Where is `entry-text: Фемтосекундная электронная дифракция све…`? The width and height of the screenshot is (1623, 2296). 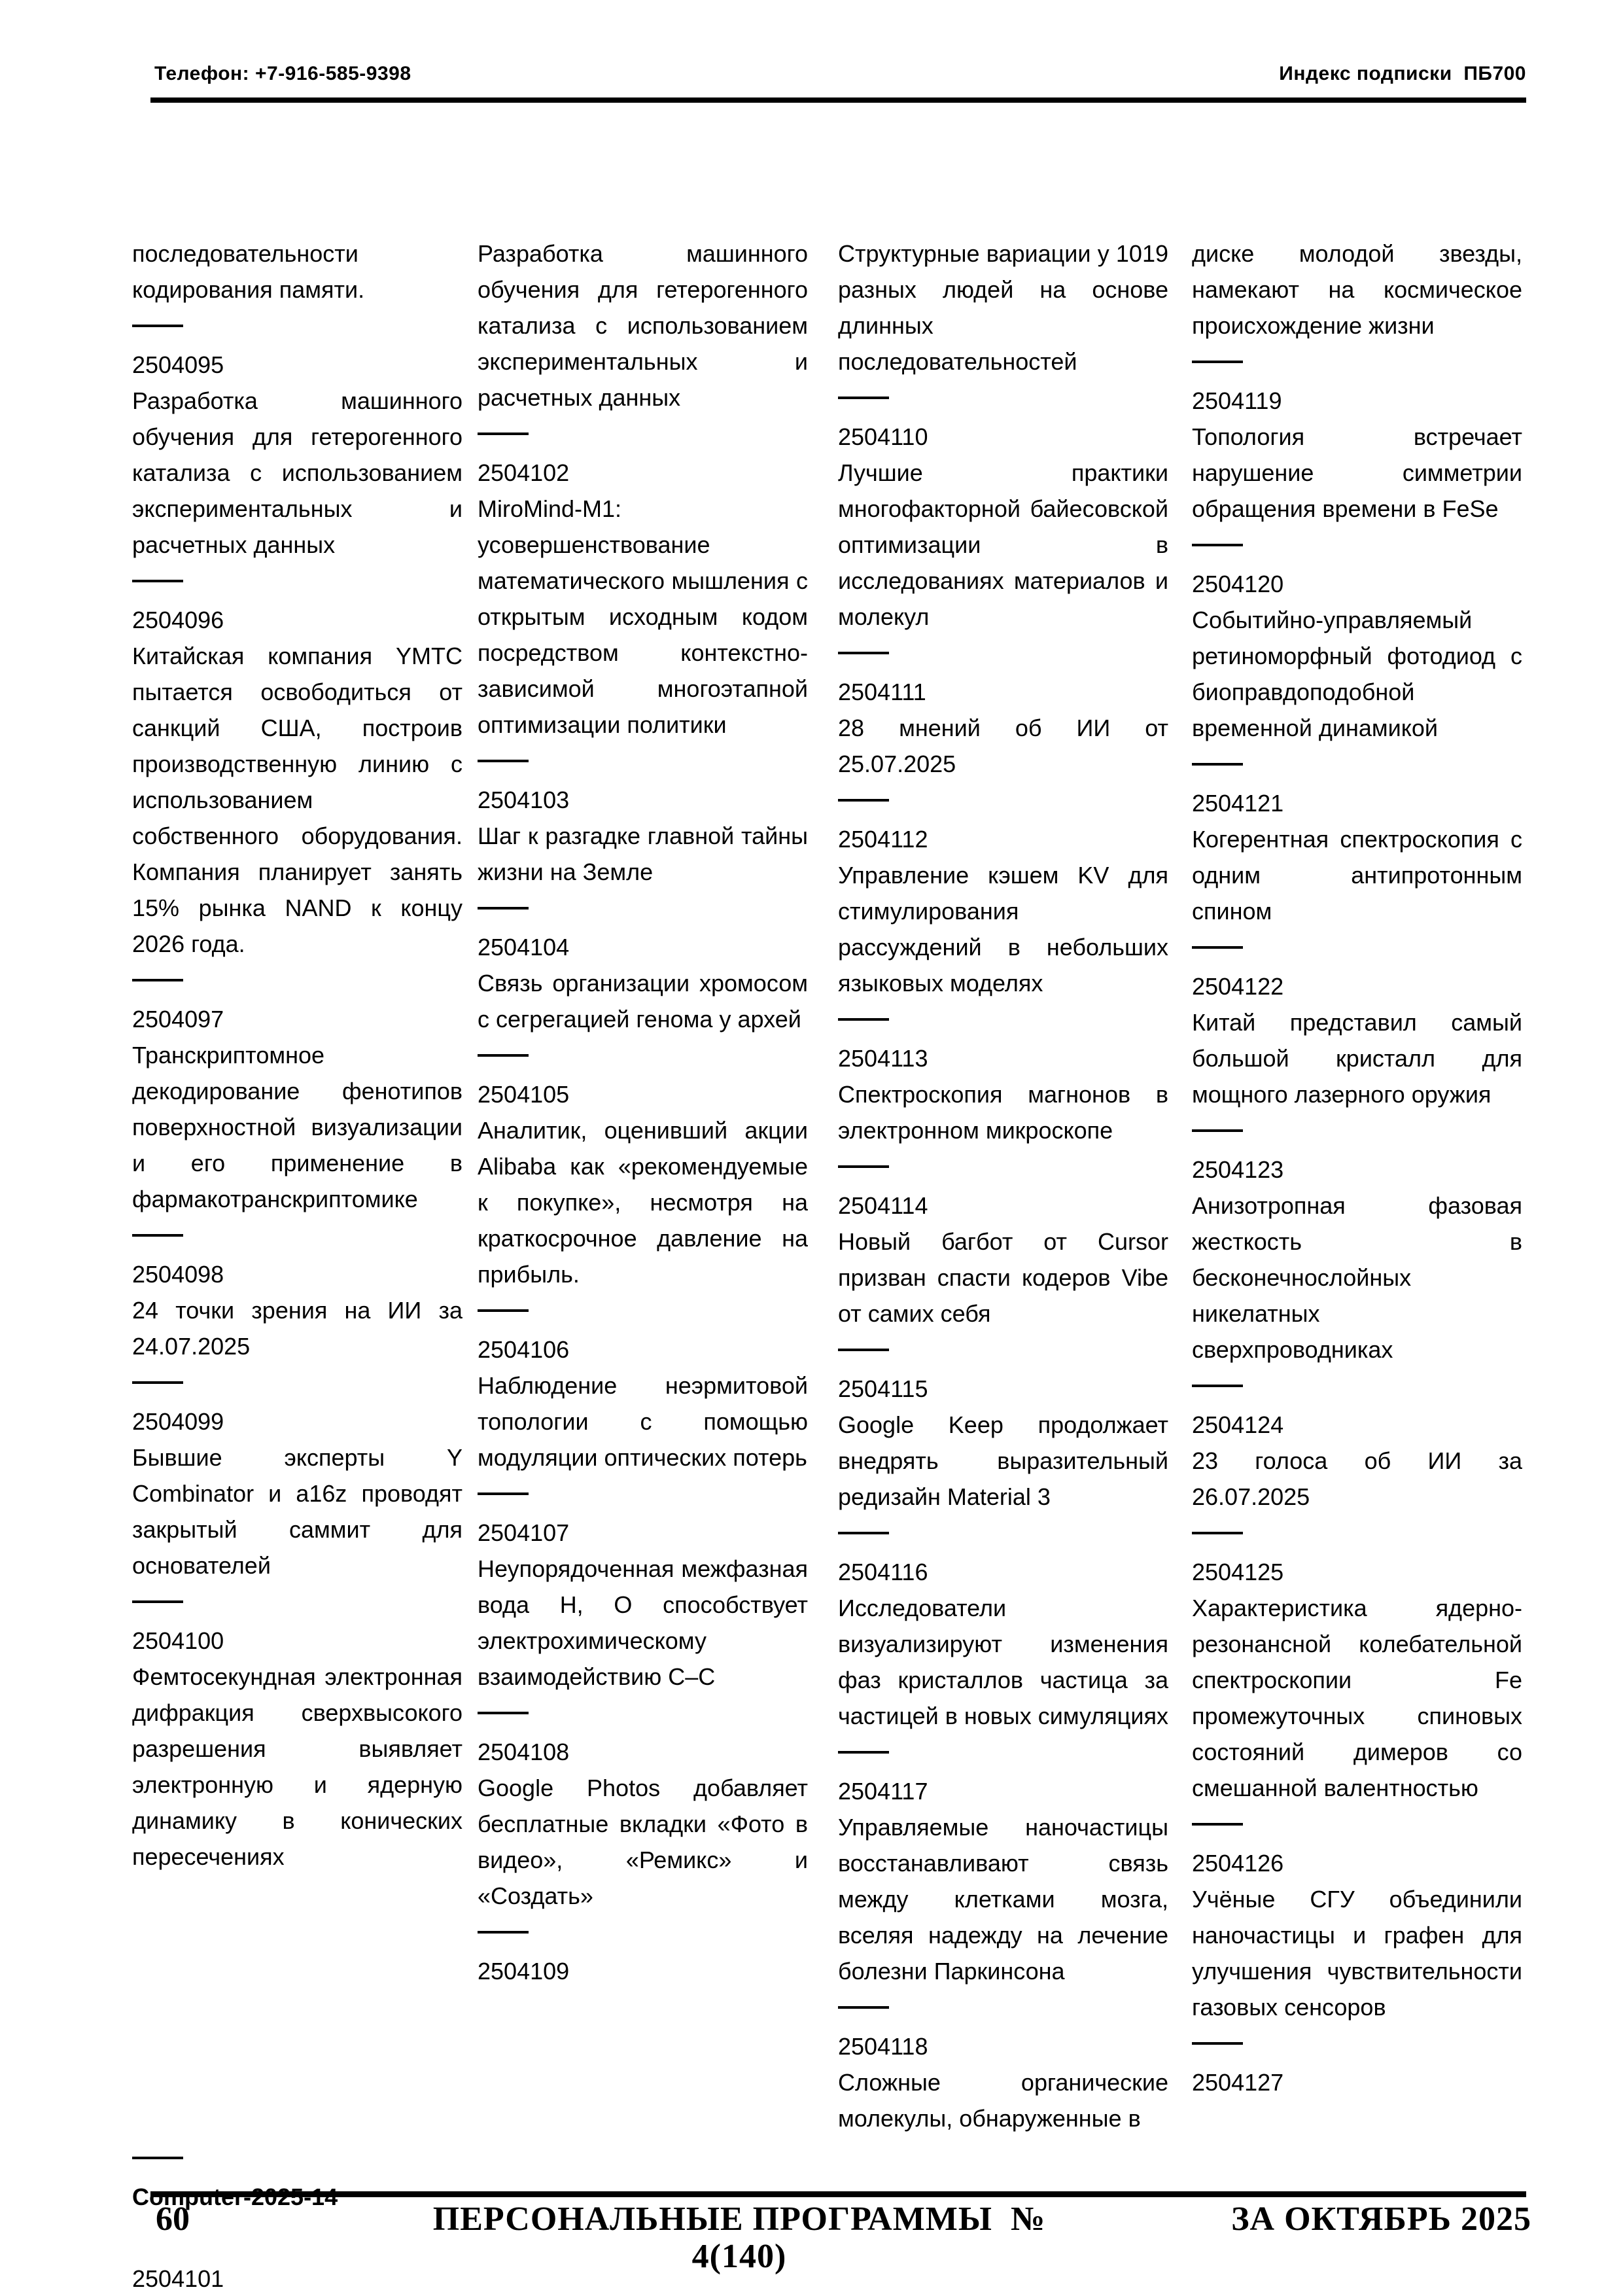
entry-text: Фемтосекундная электронная дифракция све… is located at coordinates (297, 1766).